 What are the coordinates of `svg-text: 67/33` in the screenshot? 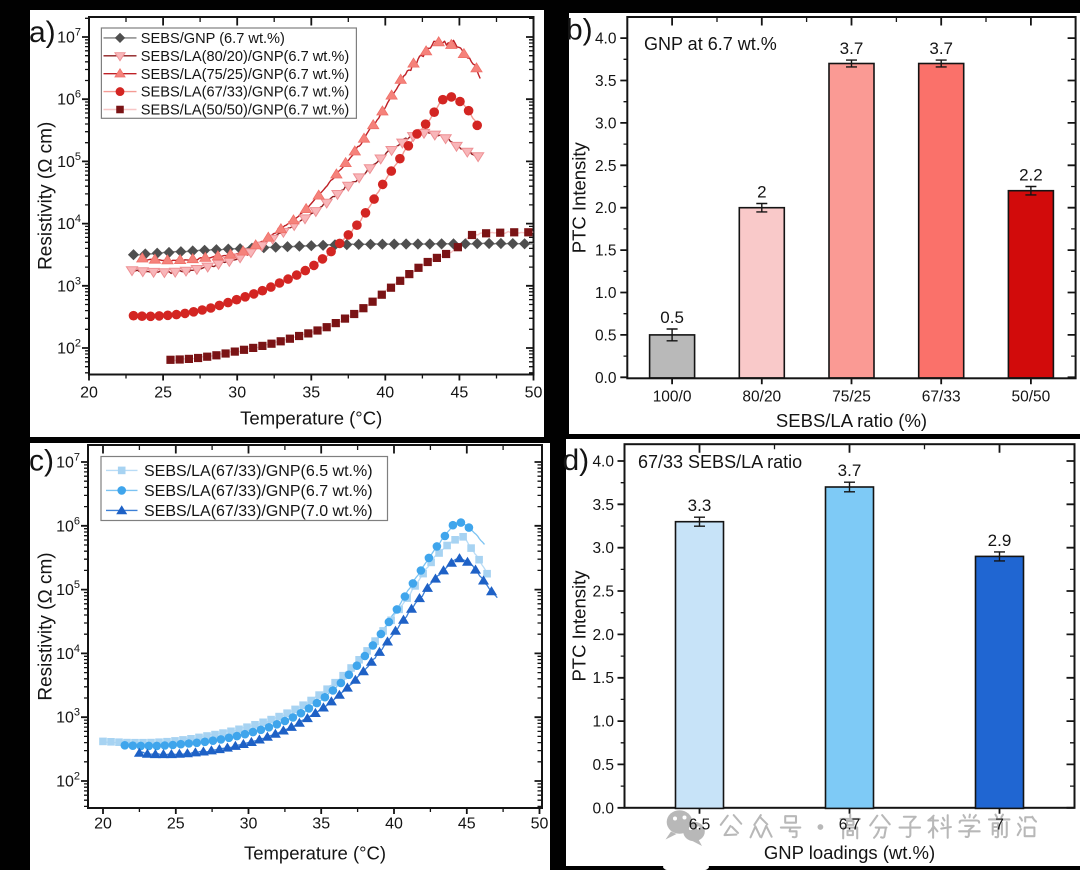 It's located at (941, 397).